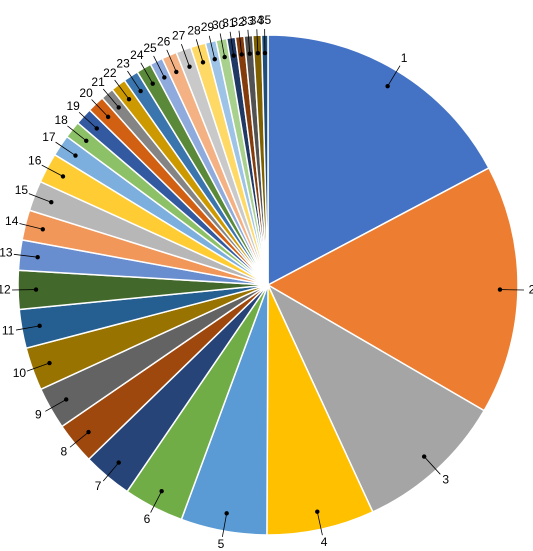 The height and width of the screenshot is (551, 533). What do you see at coordinates (123, 64) in the screenshot?
I see `slice-label: 23` at bounding box center [123, 64].